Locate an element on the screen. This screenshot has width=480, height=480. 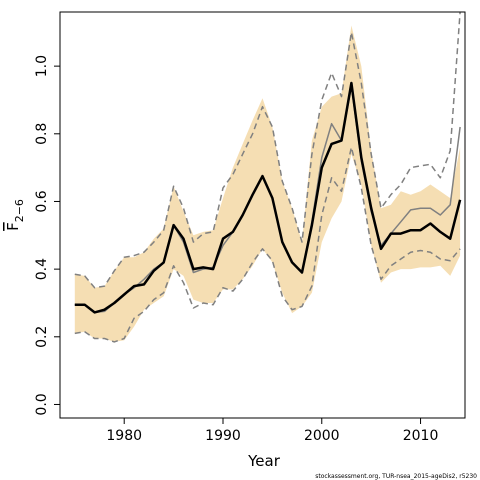
y-tick-label: 0.6 is located at coordinates (42, 201).